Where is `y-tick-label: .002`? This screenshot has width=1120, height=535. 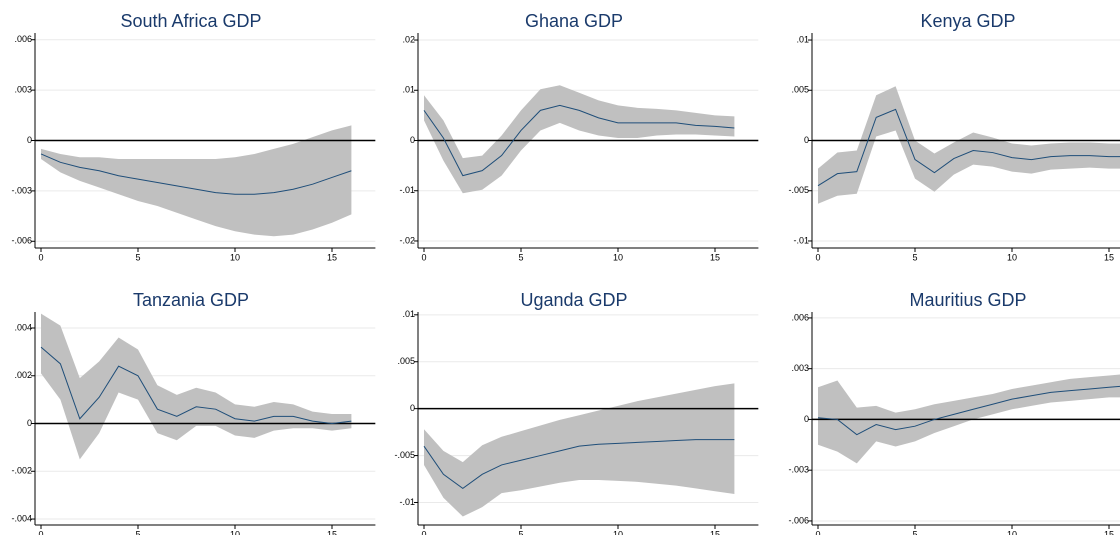 y-tick-label: .002 is located at coordinates (23, 375).